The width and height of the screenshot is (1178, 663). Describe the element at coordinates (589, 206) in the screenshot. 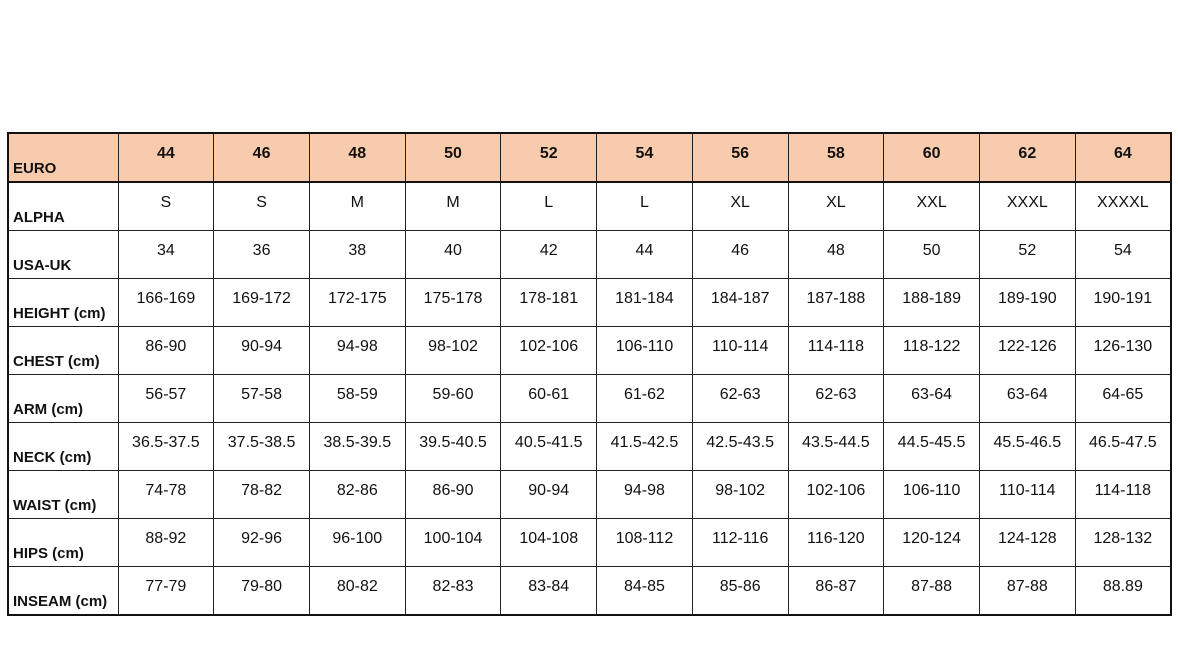

I see `table-row: ALPHA S S M M L L XL XL XXL XXXL XXXXL` at that location.